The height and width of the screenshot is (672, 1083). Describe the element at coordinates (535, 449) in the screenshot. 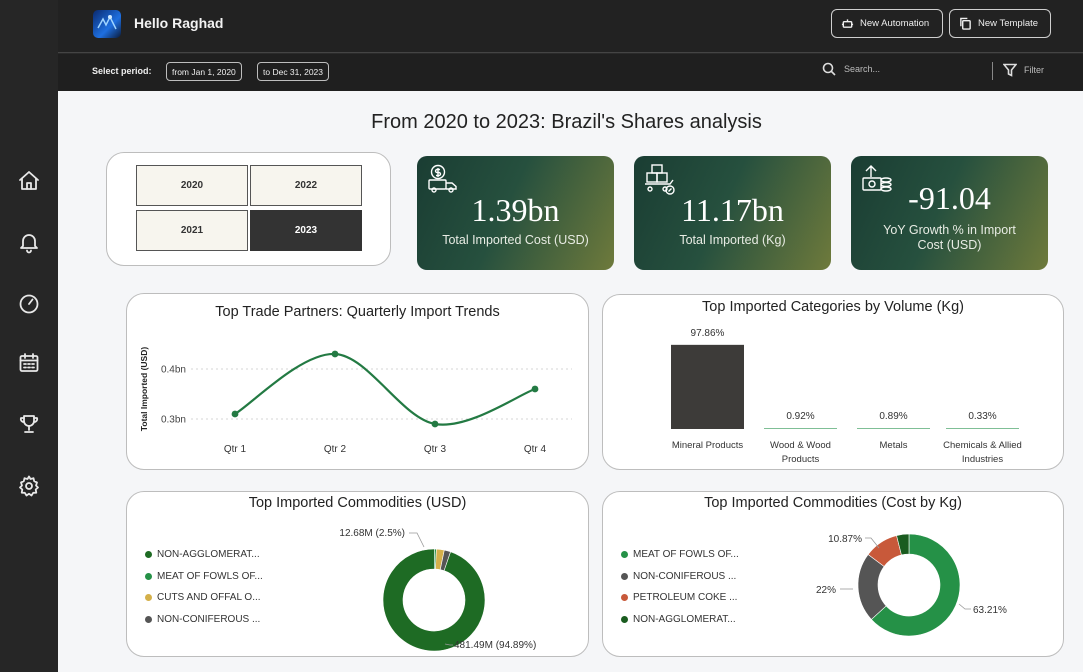

I see `x-tick-label: Qtr 4` at that location.